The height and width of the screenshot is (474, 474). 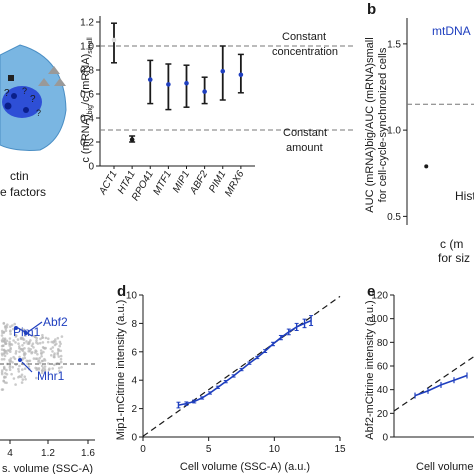 I want to click on ref-constant-amount-label-2: amount, so click(x=304, y=148).